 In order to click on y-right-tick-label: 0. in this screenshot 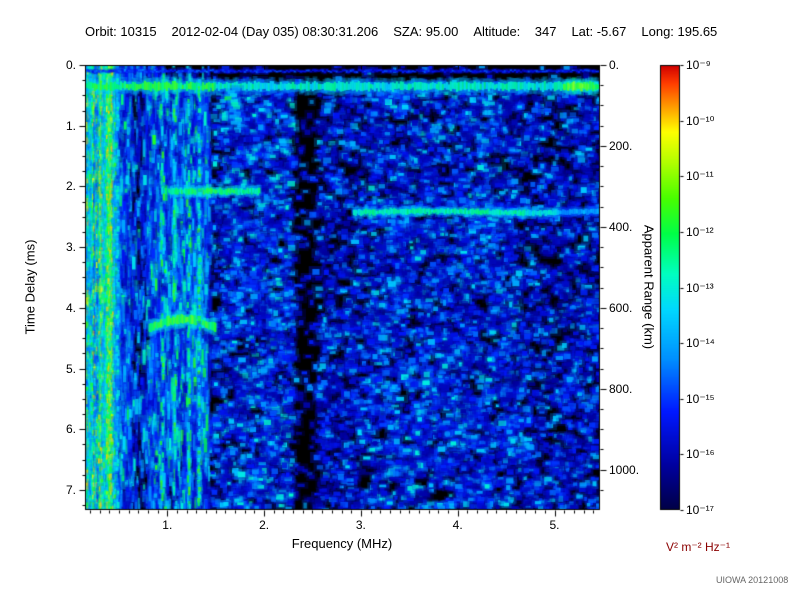, I will do `click(614, 65)`.